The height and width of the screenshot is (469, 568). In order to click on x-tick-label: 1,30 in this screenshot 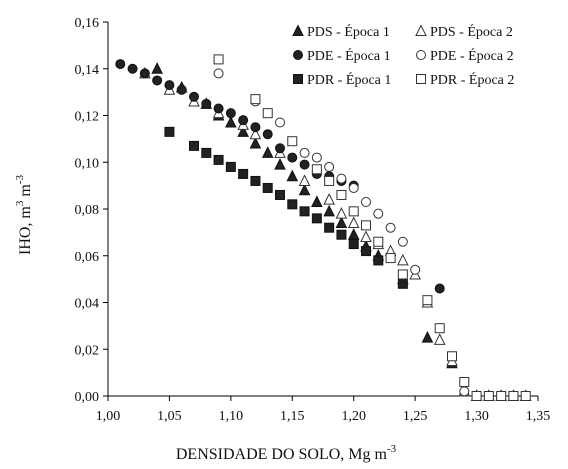, I will do `click(476, 416)`.